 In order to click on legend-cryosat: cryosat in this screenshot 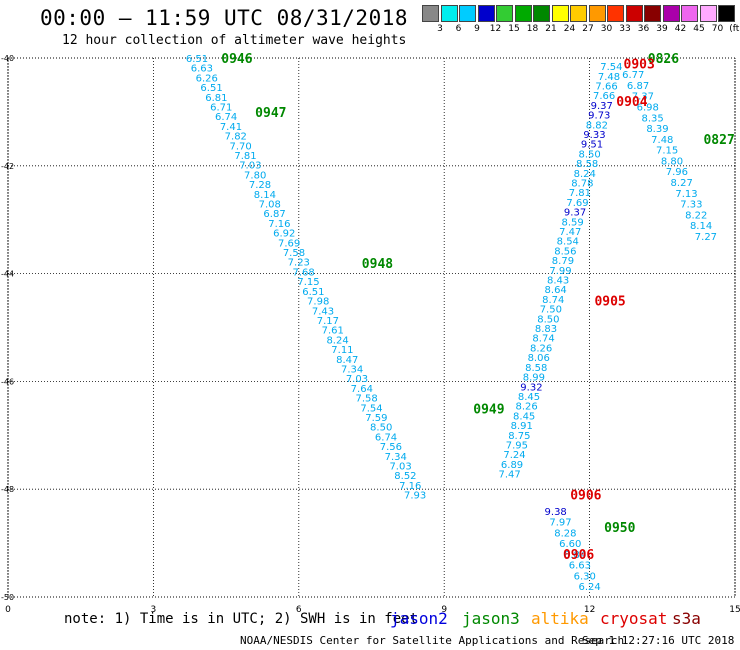, I will do `click(634, 618)`.